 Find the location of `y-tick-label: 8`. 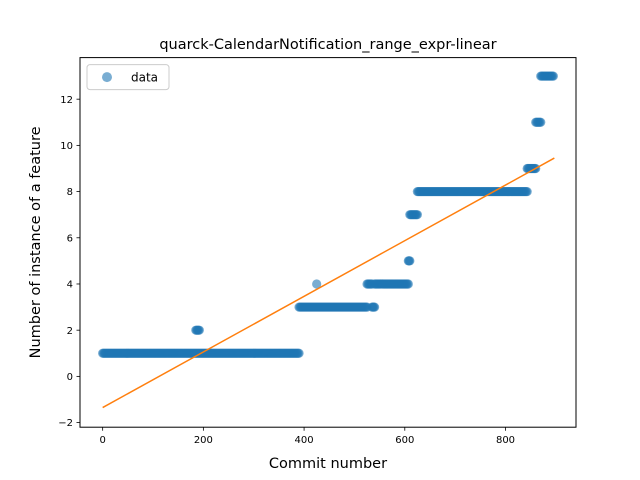

y-tick-label: 8 is located at coordinates (70, 192).